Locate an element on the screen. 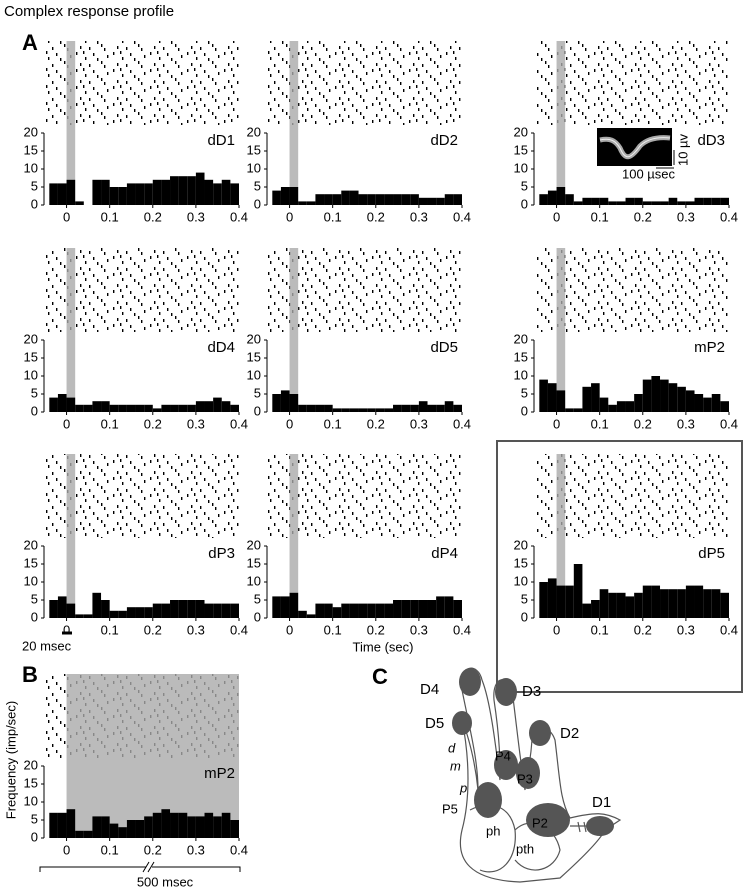 This screenshot has width=746, height=892. histogram-label: dD5 is located at coordinates (444, 347).